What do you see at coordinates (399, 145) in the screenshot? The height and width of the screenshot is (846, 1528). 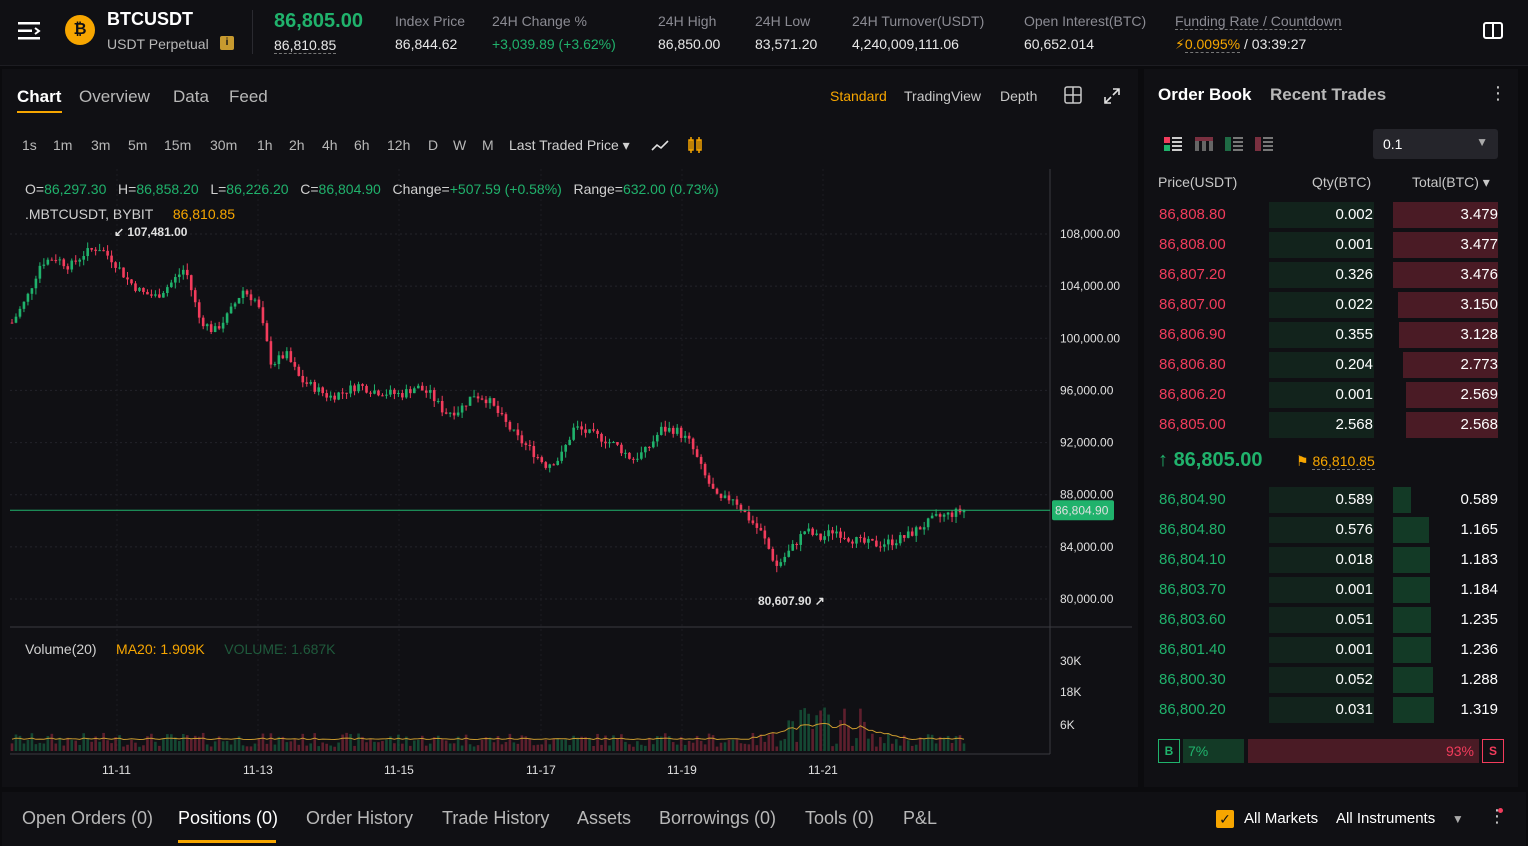 I see `interval-12h: 12h` at bounding box center [399, 145].